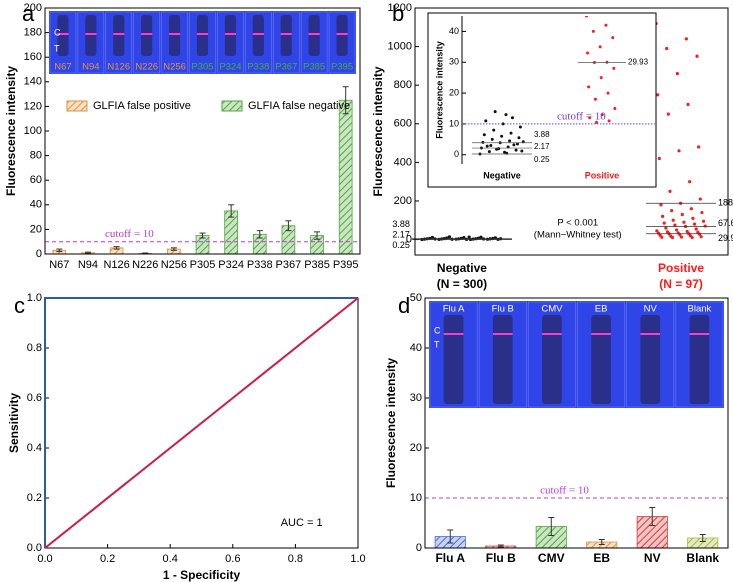 The image size is (733, 582). I want to click on y-tick-label: 1000, so click(400, 47).